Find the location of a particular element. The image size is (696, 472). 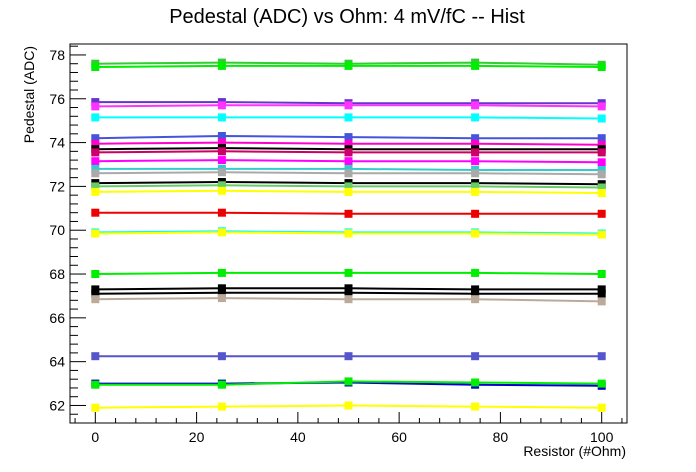

y-tick-label: 74 is located at coordinates (57, 143).